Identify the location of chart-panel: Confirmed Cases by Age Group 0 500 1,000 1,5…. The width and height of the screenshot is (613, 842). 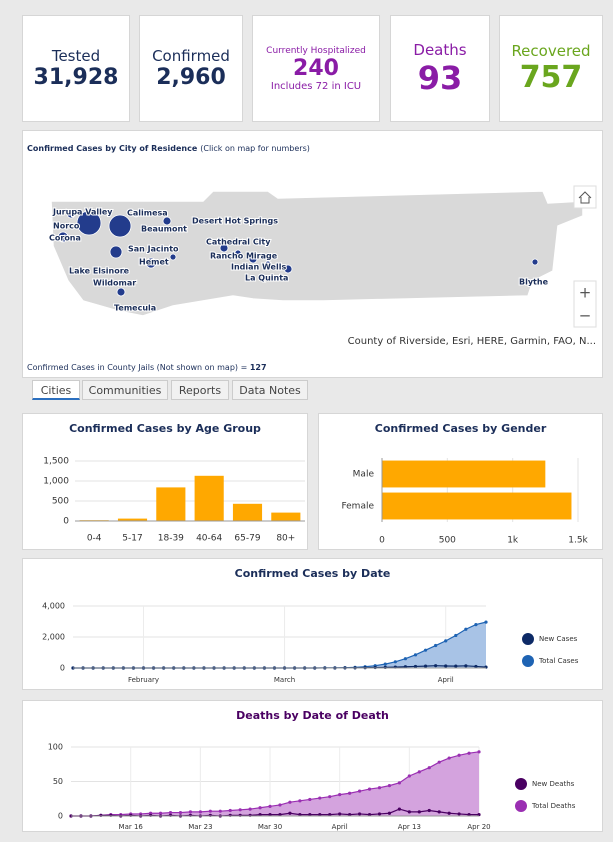
(165, 481).